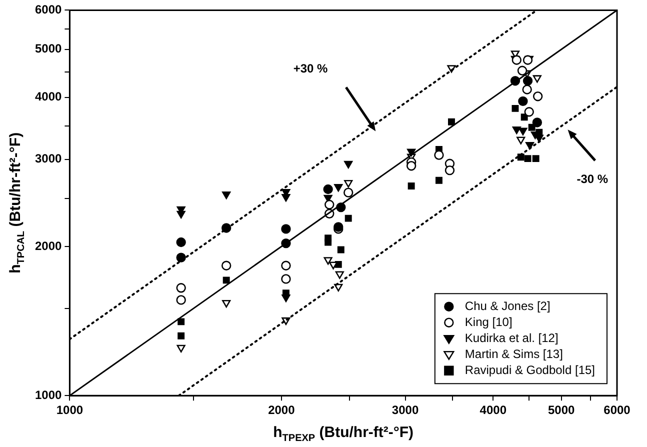 Image resolution: width=647 pixels, height=447 pixels. I want to click on x-tick-label: 4000, so click(493, 410).